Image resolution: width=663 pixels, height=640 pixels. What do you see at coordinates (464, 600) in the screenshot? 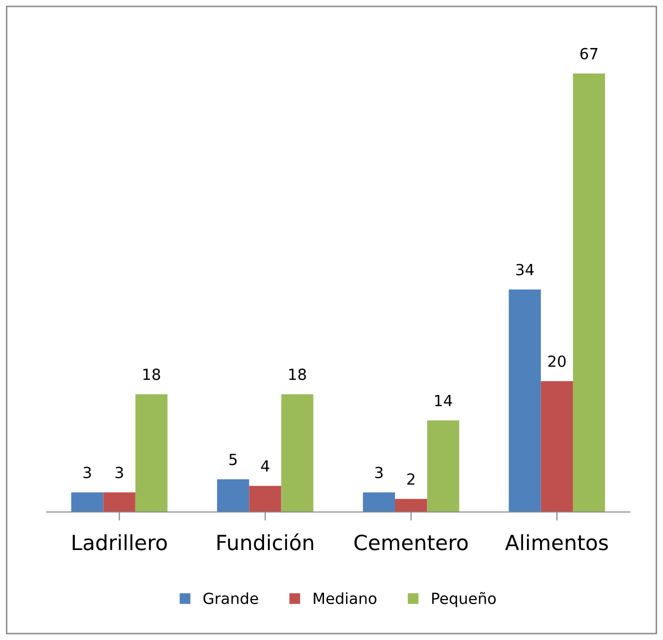
I see `legend-label: Pequeño` at bounding box center [464, 600].